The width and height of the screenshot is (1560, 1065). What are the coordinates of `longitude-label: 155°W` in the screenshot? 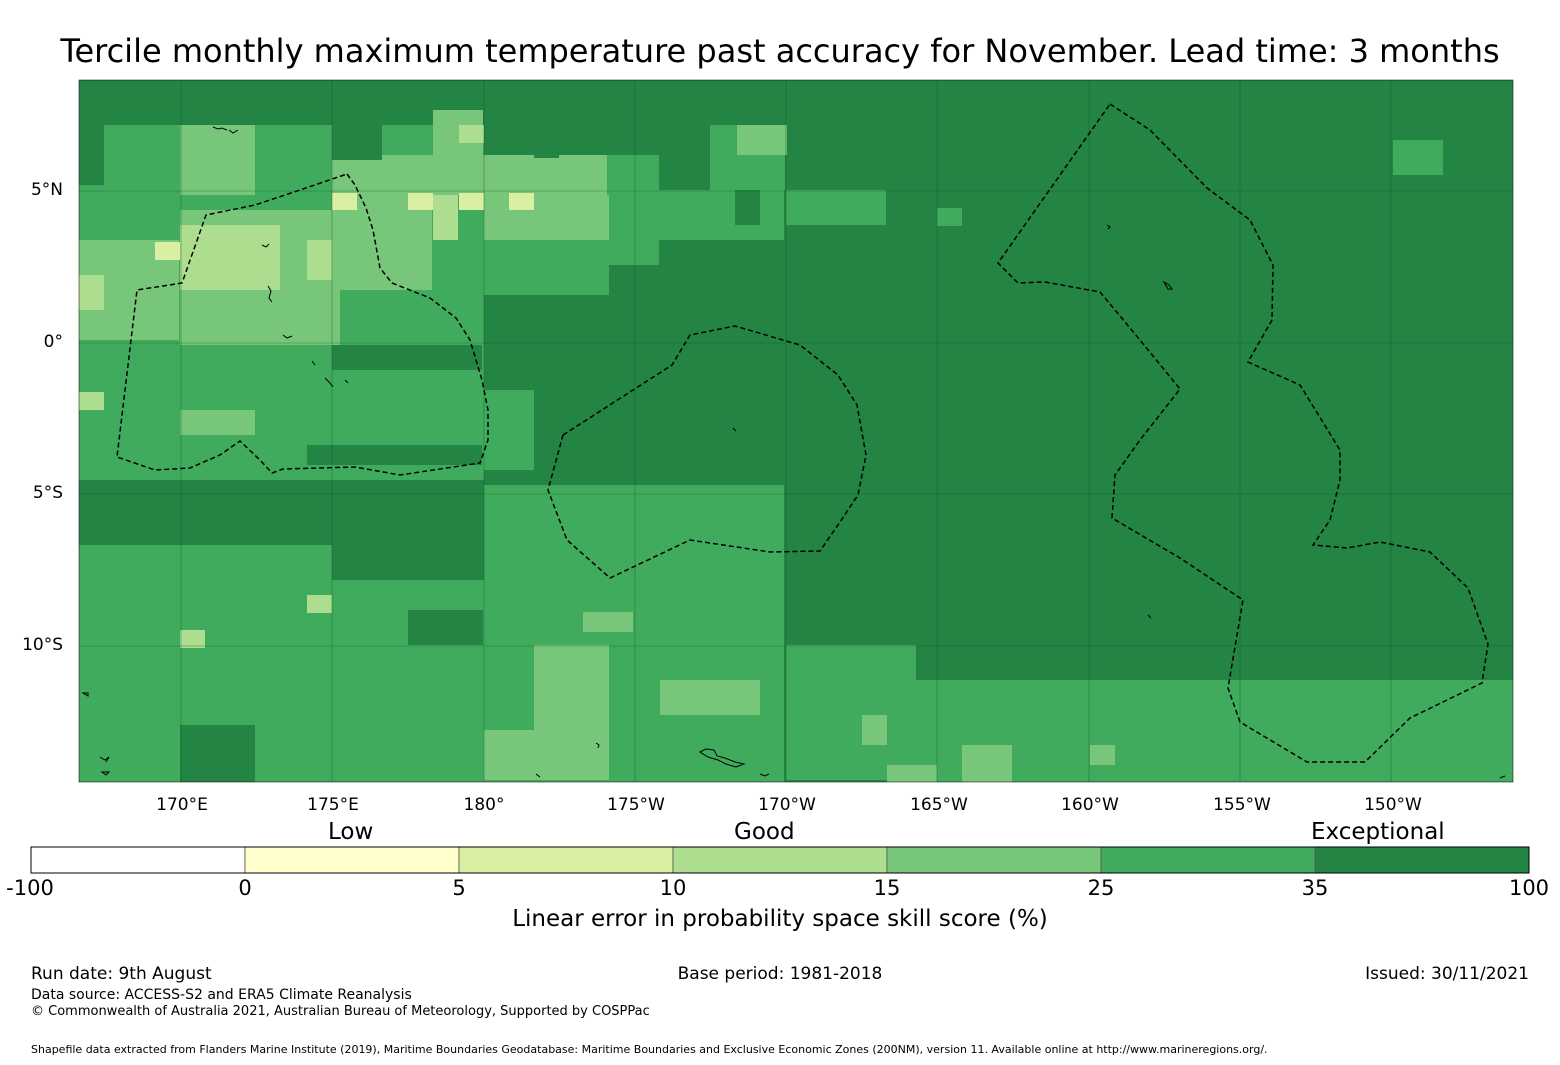 It's located at (1242, 805).